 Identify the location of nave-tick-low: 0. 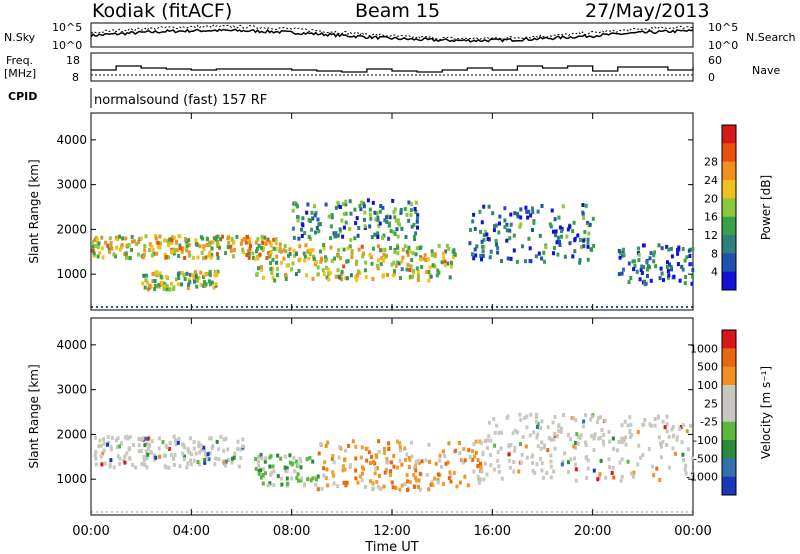
(711, 77).